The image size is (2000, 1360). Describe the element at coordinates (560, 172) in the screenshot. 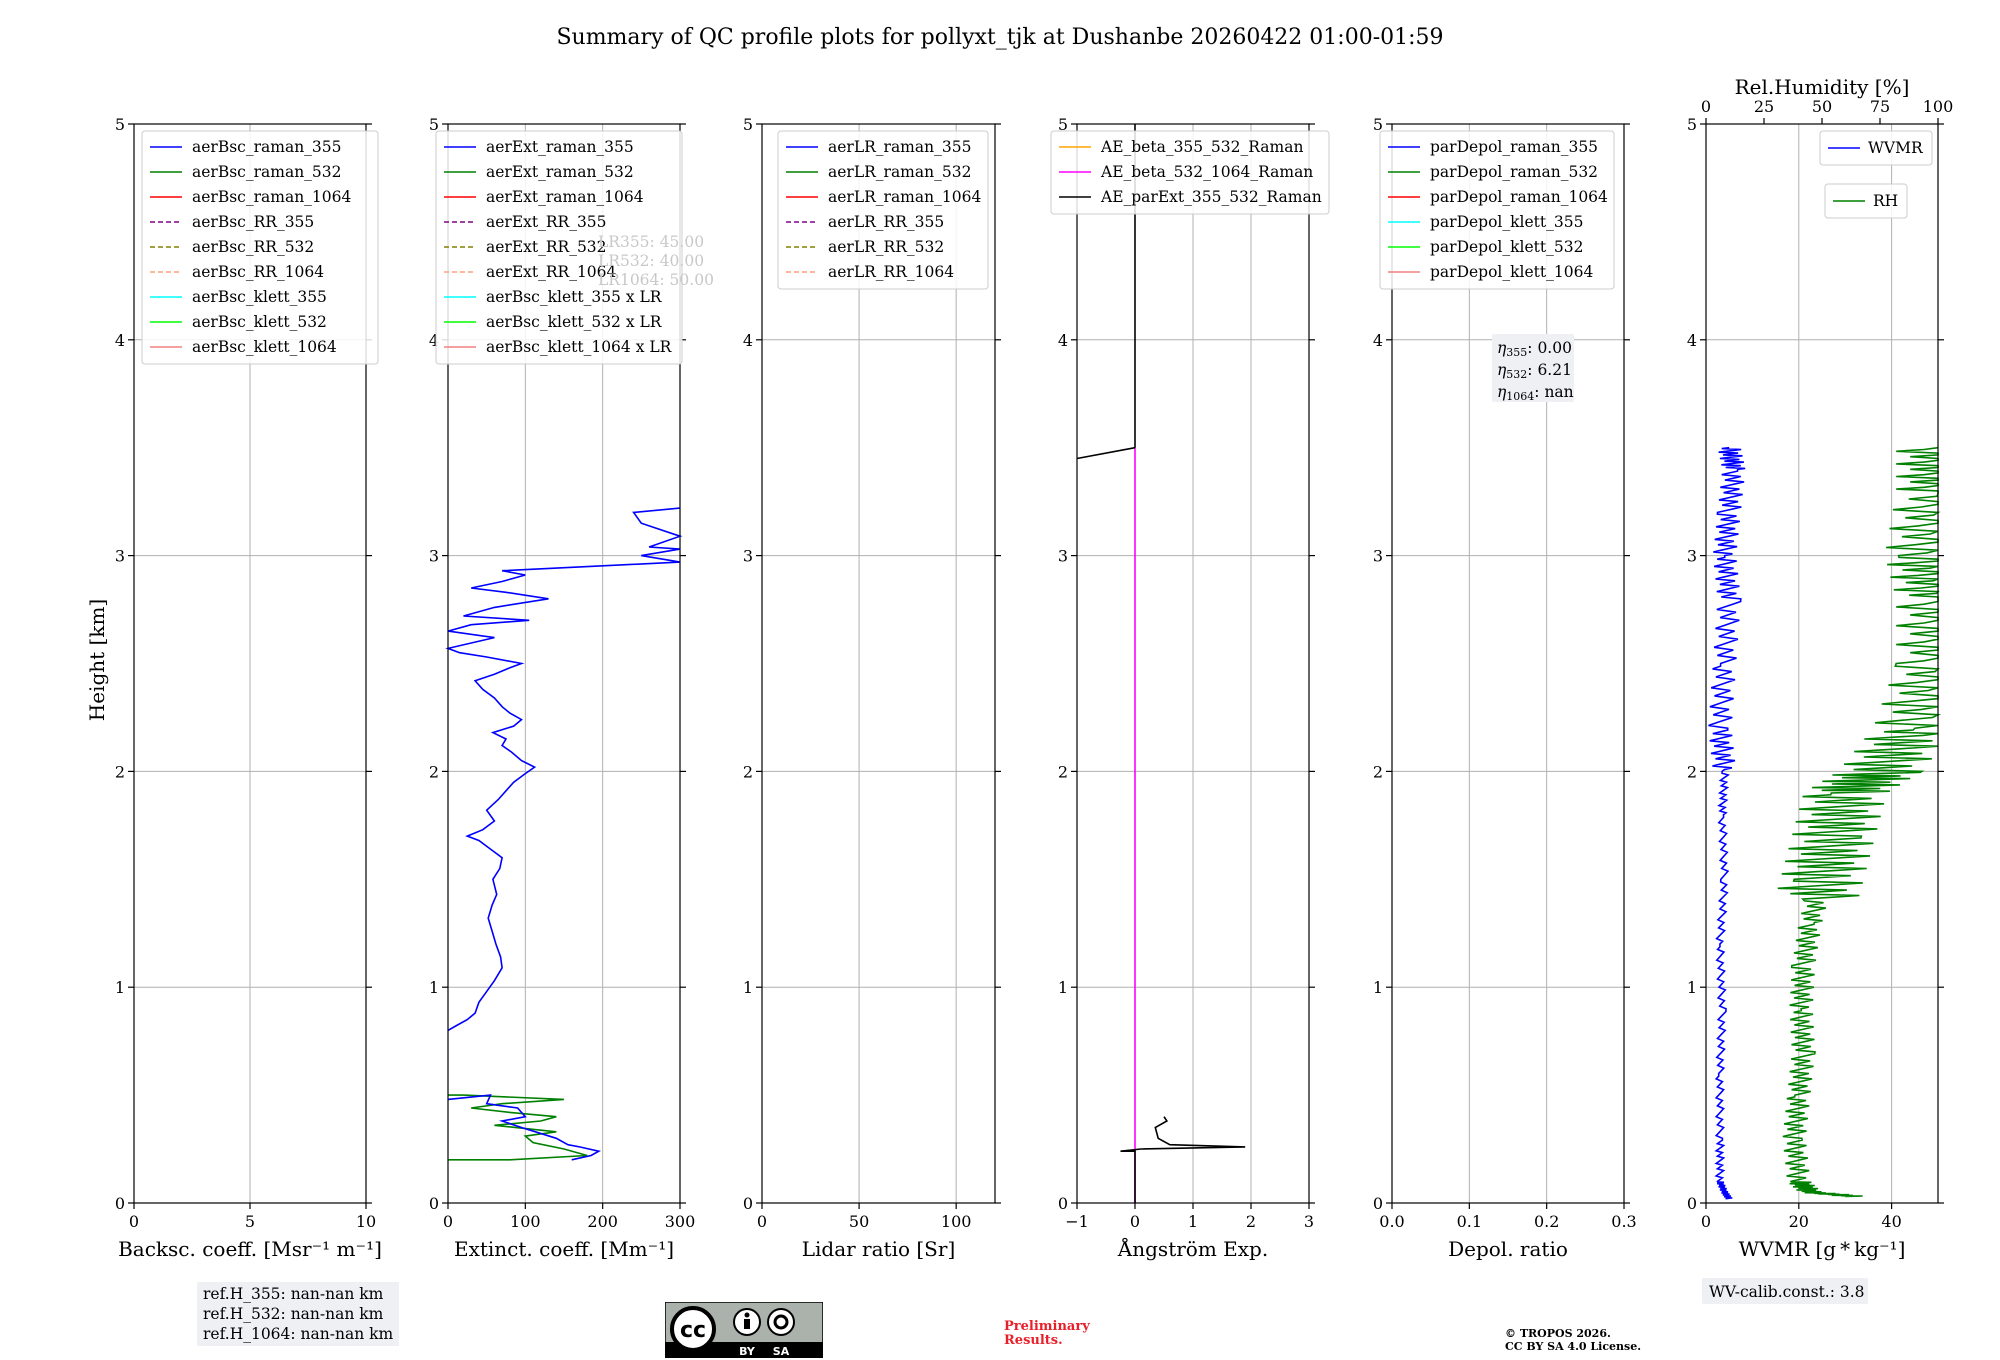

I see `legend-label-1: aerExt_raman_532` at that location.